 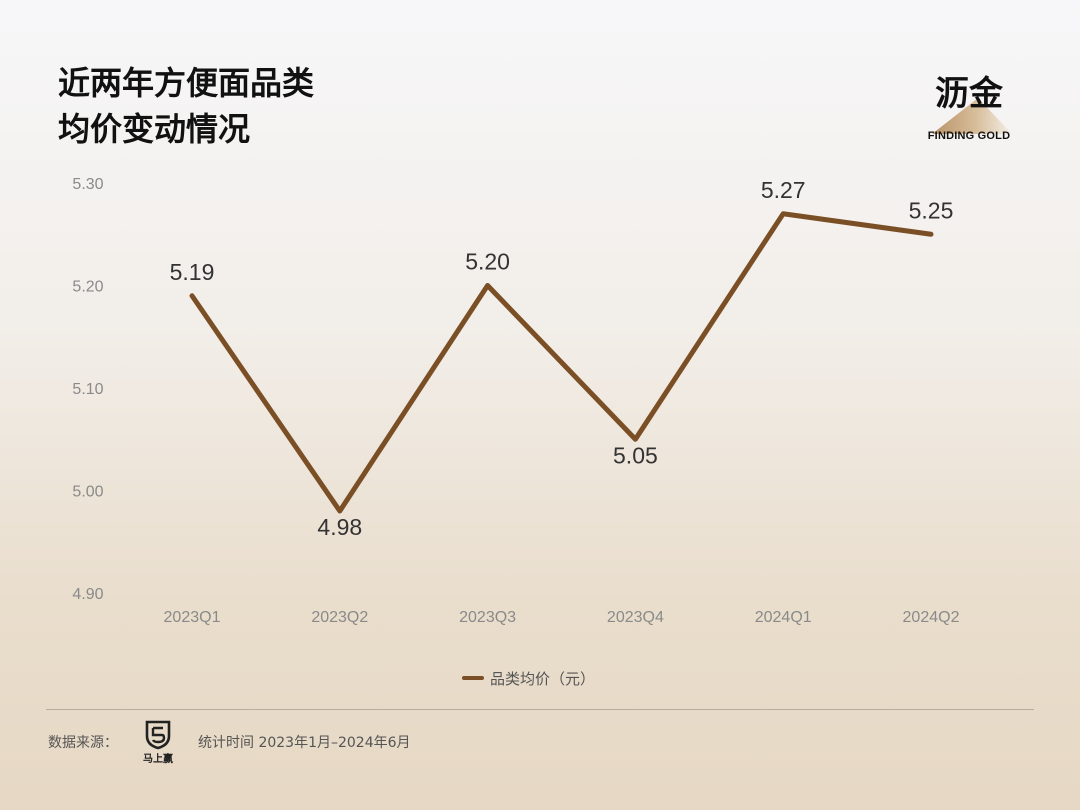 I want to click on mountain-icon, so click(x=972, y=116).